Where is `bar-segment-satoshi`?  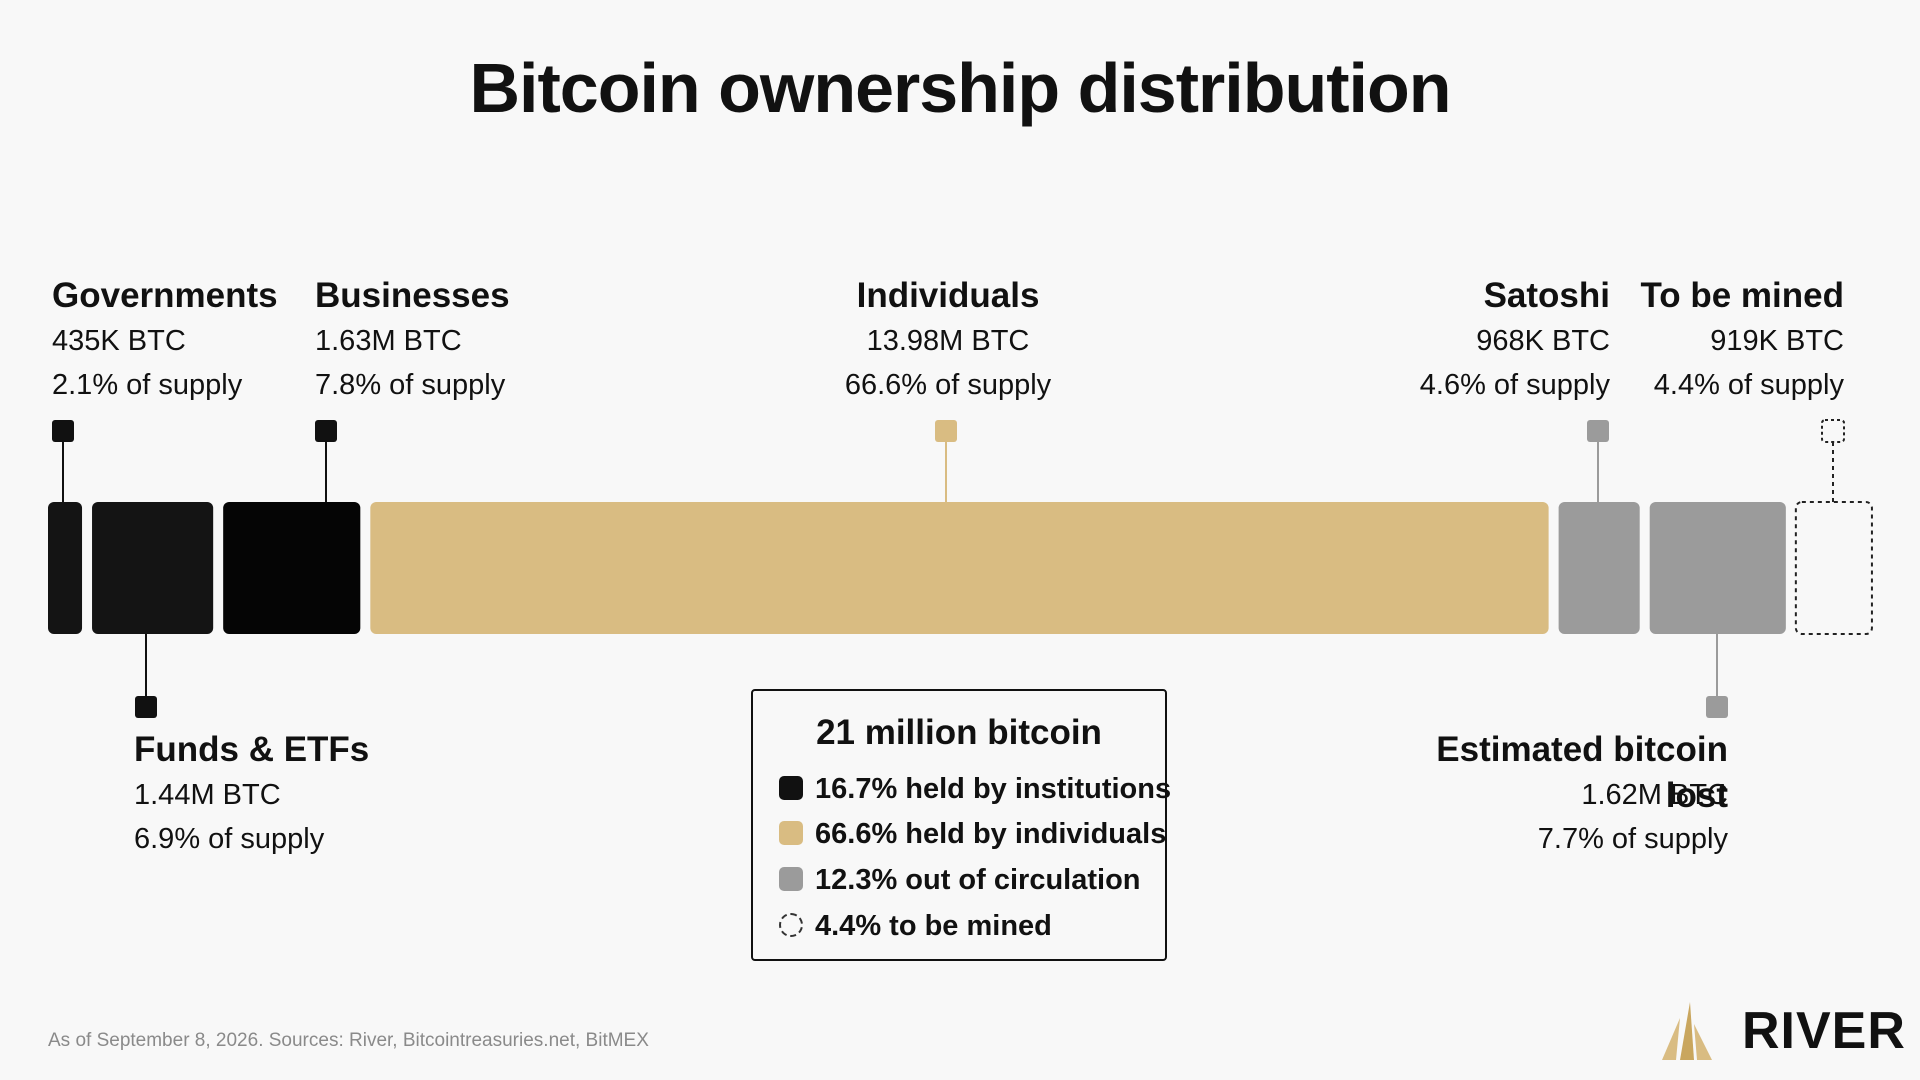 bar-segment-satoshi is located at coordinates (1599, 568).